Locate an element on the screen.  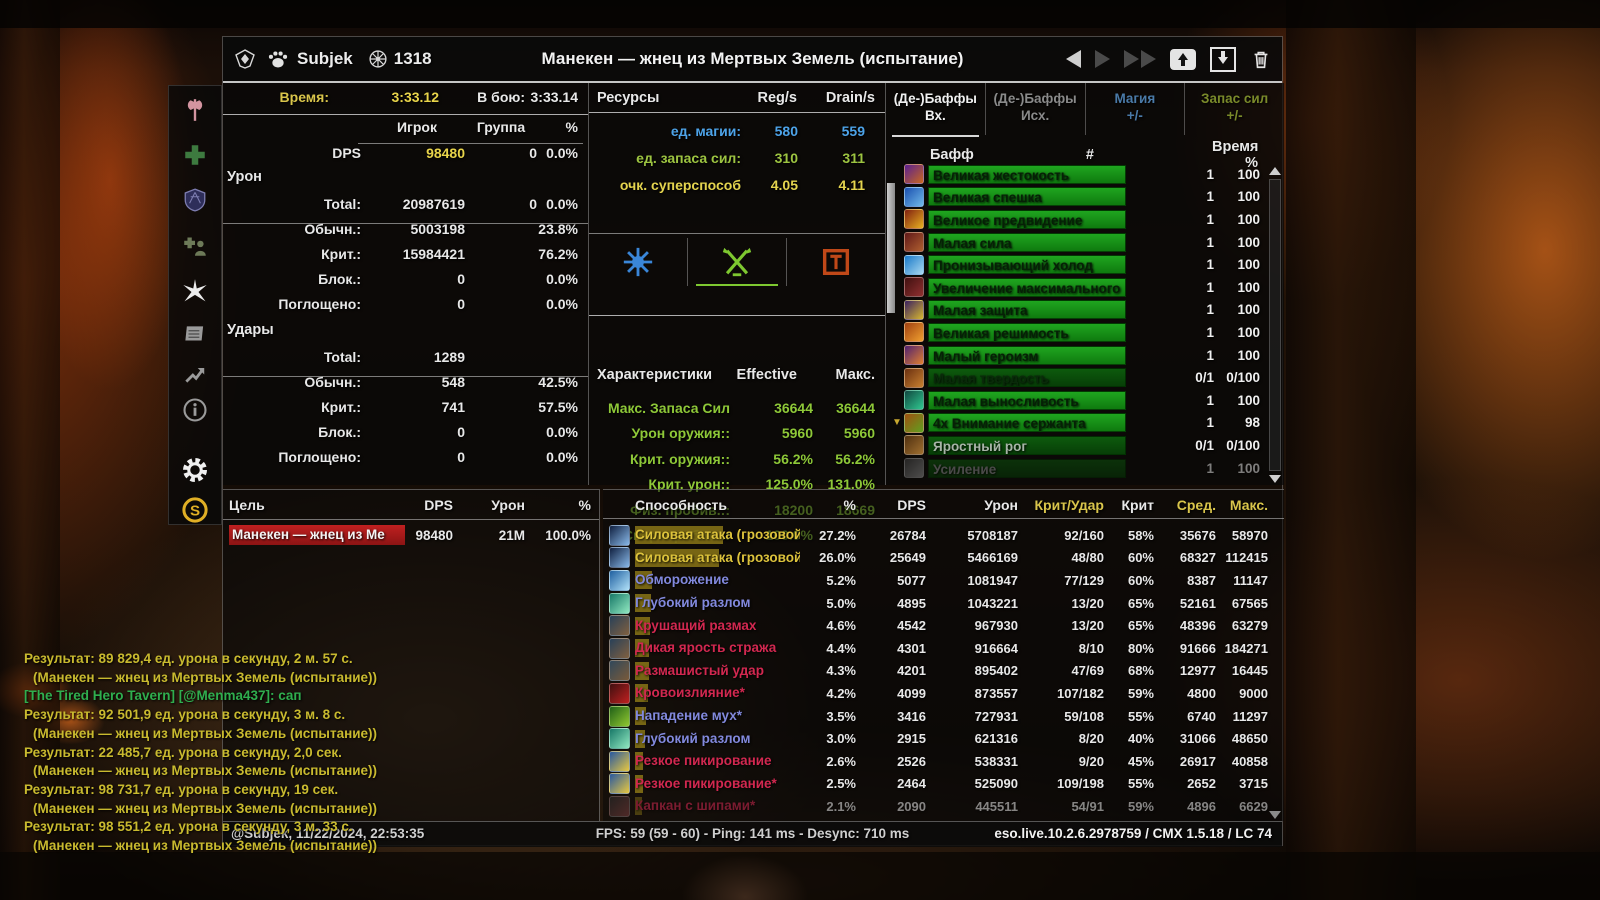
sidebar-item-combat-log is located at coordinates (195, 334).